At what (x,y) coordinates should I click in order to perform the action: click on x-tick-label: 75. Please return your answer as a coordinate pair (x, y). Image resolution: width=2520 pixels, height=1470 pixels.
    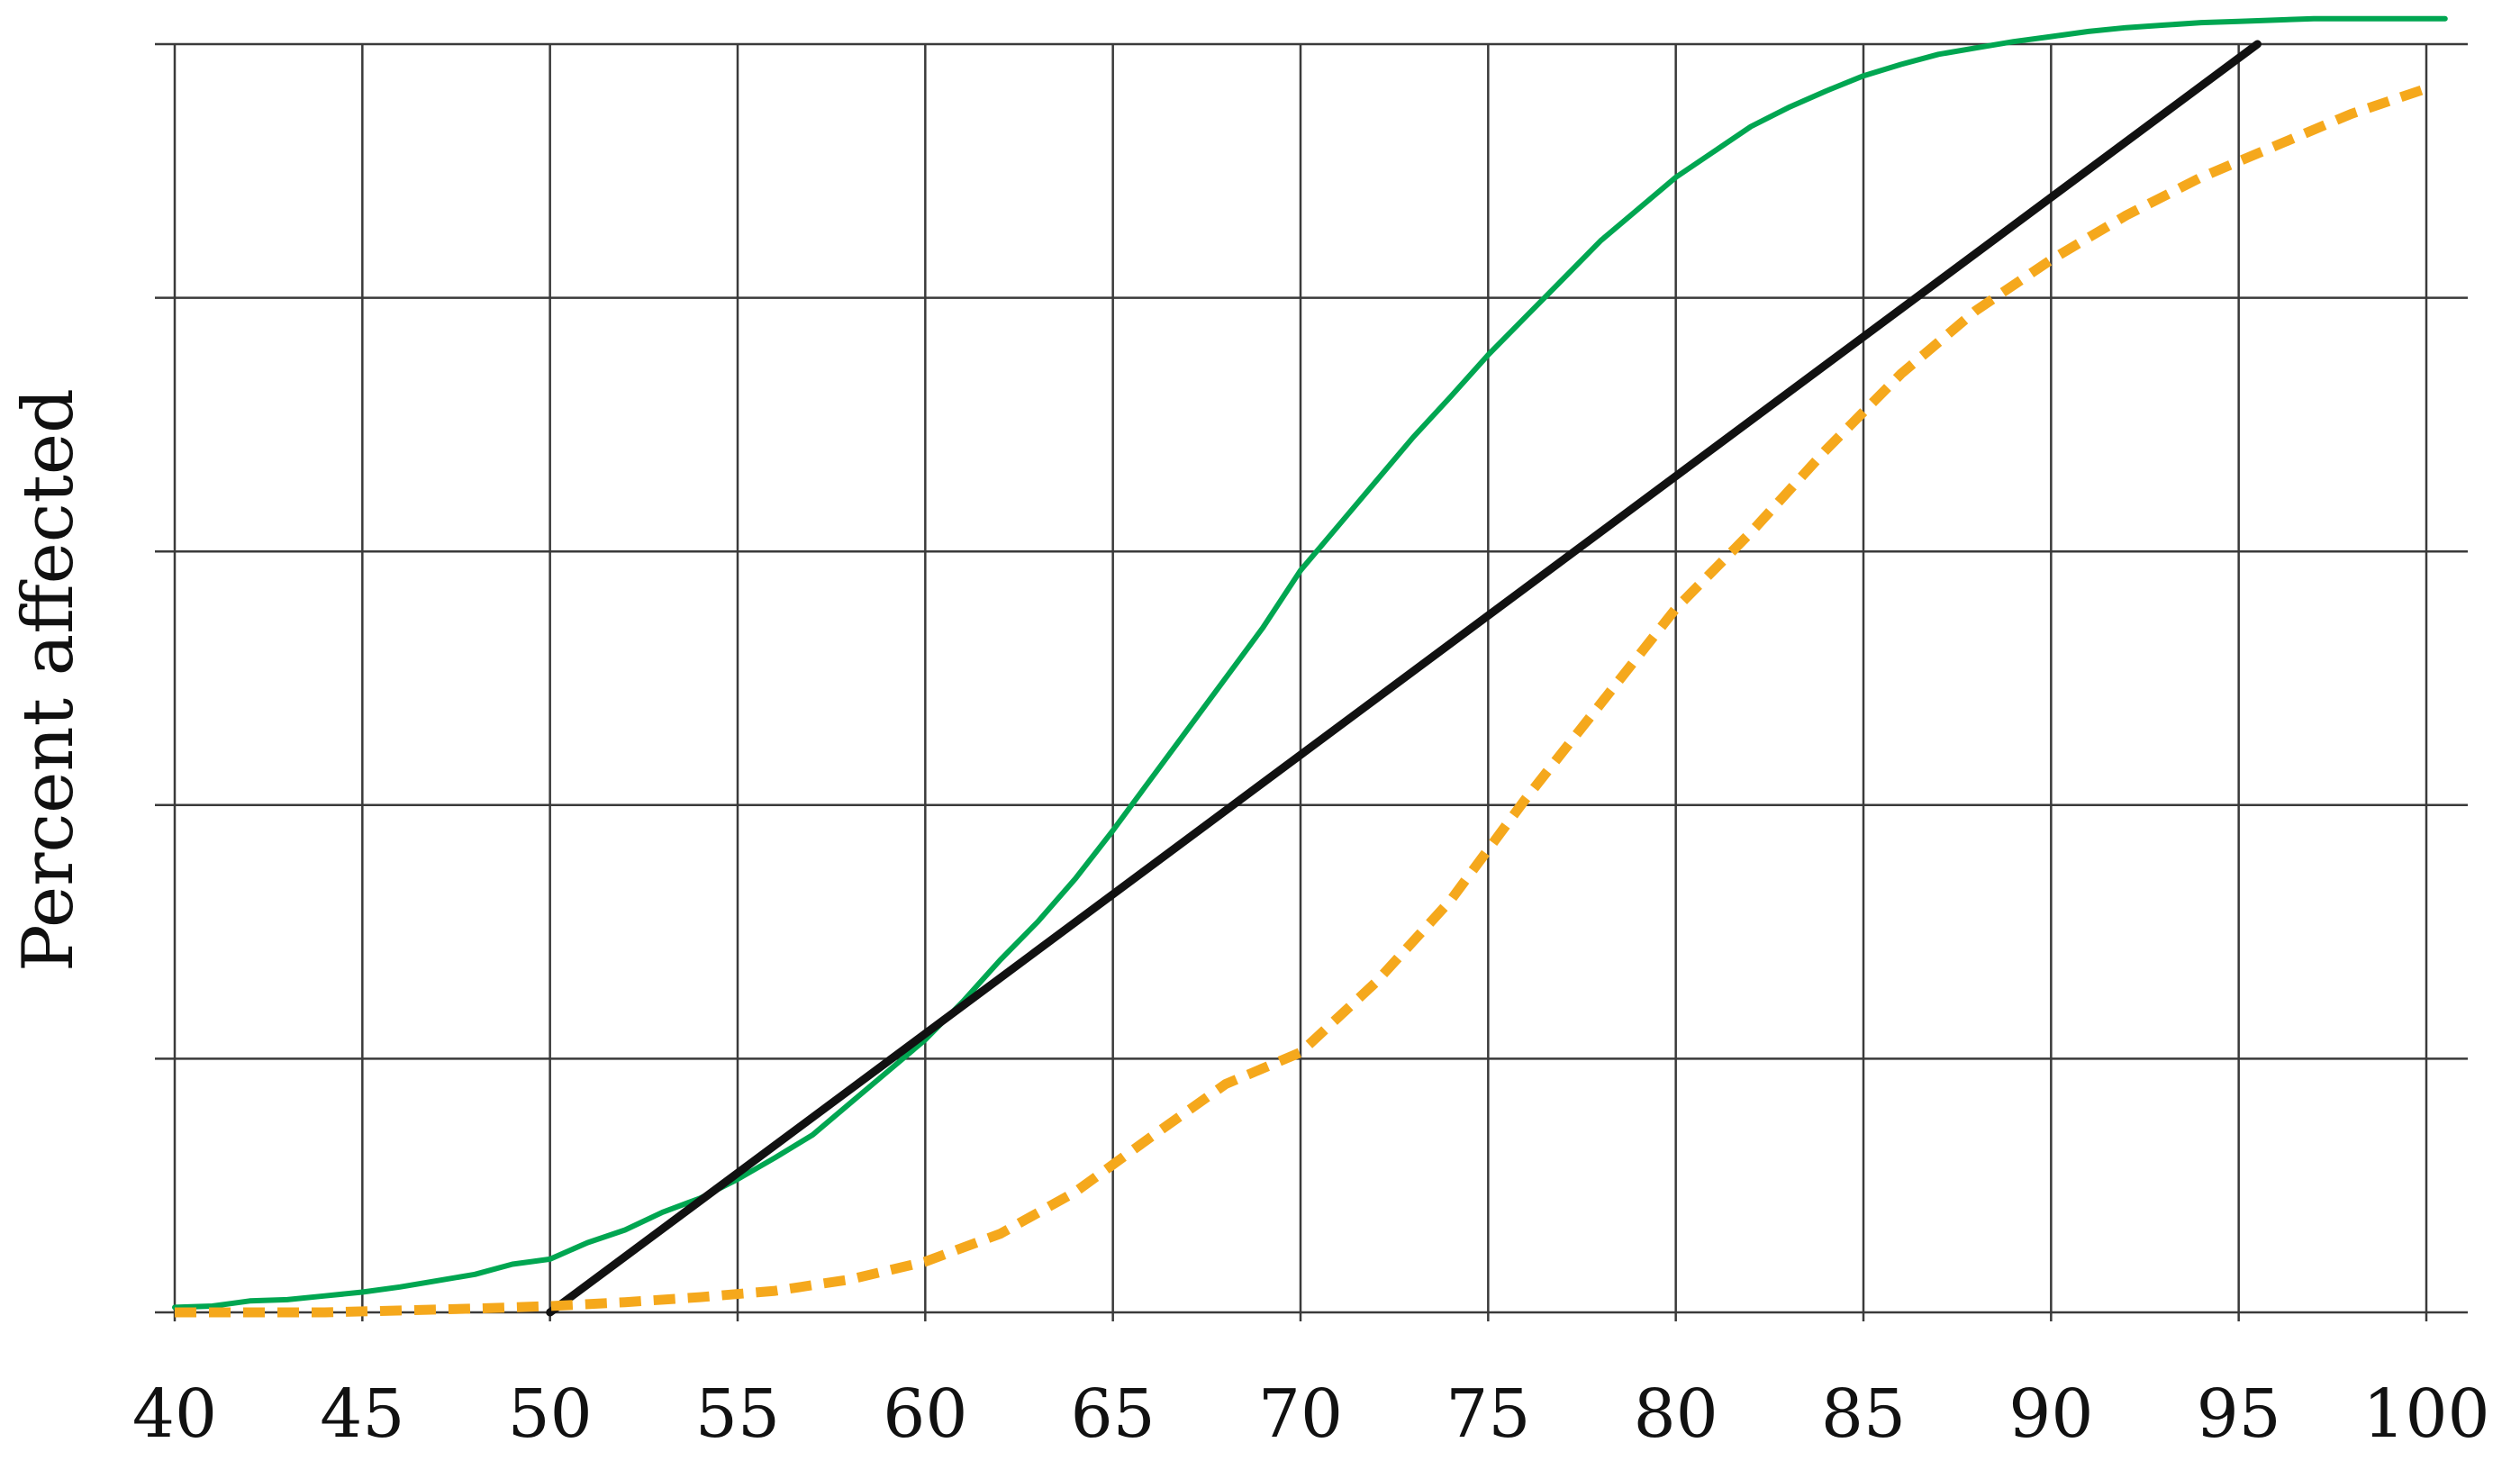
    Looking at the image, I should click on (1488, 1414).